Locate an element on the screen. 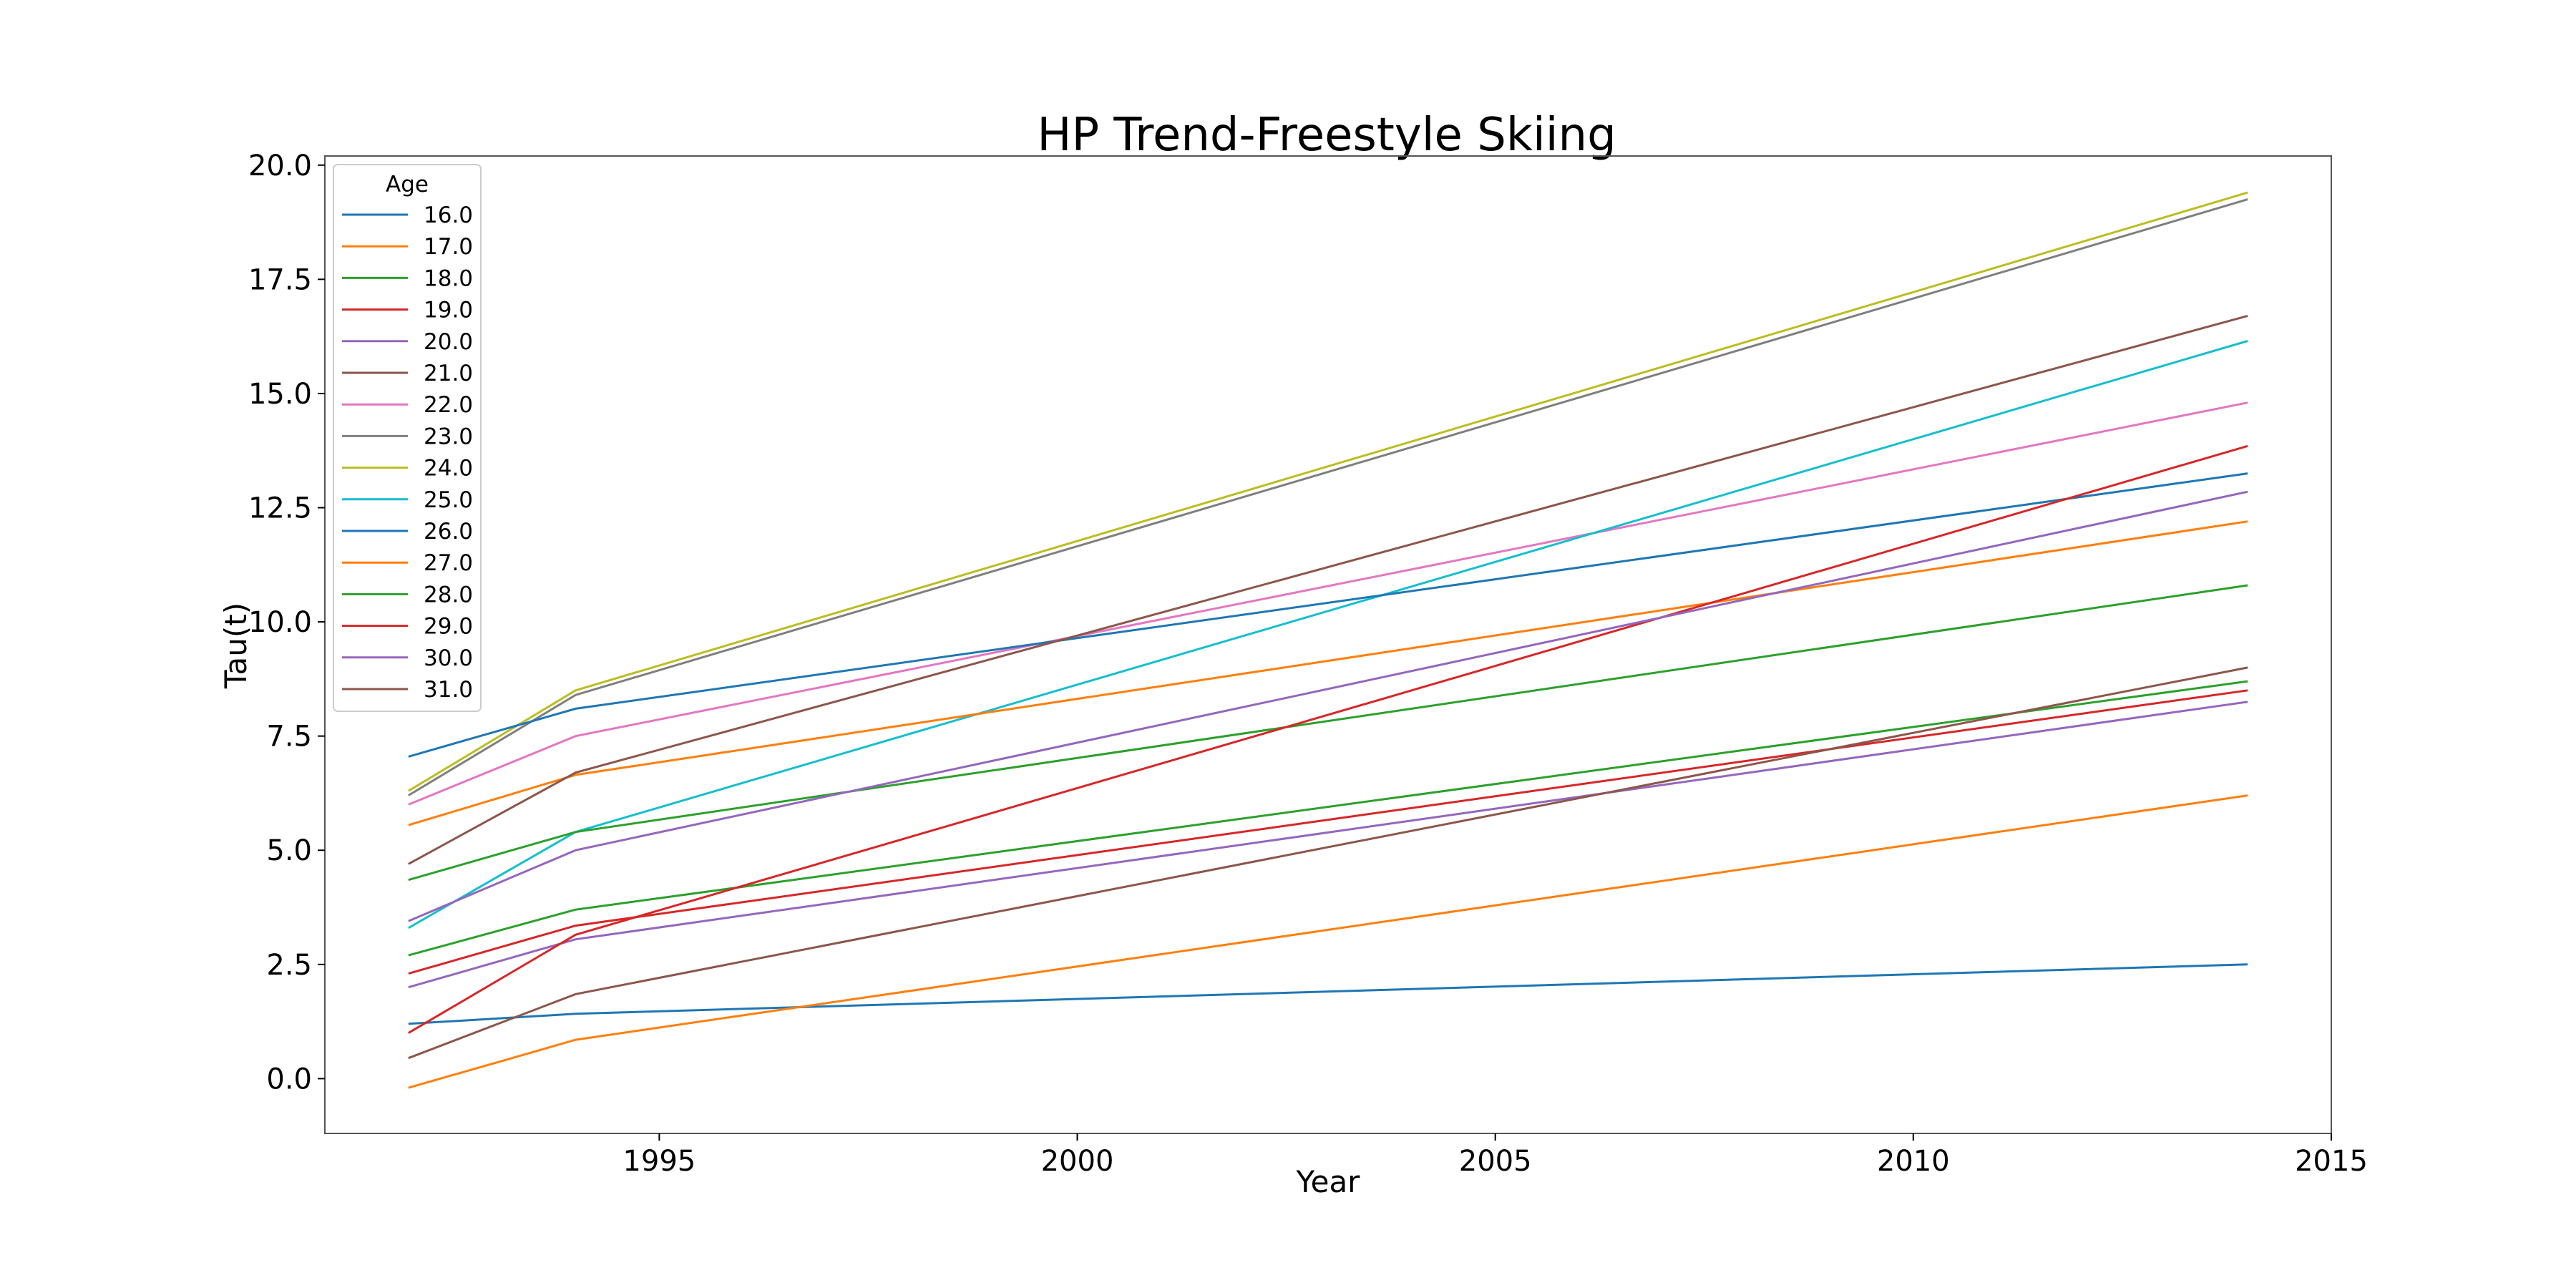 This screenshot has height=1288, width=2576. x-tick-label: 2015 is located at coordinates (2331, 1161).